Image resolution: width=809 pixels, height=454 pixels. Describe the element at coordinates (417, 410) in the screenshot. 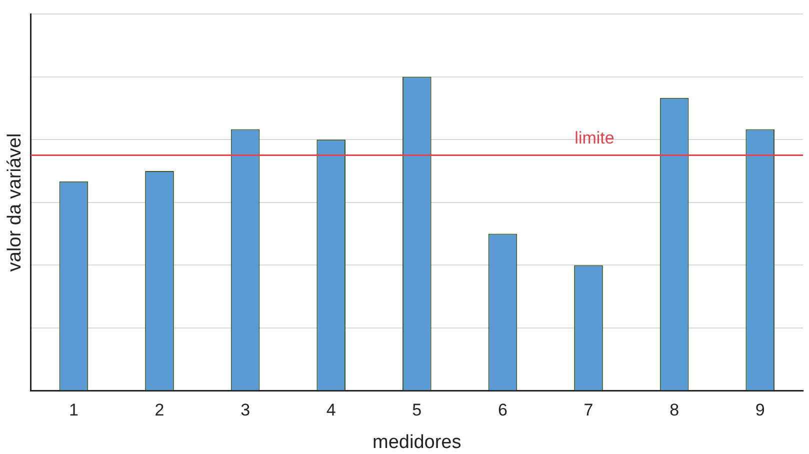

I see `x-tick-label: 5` at that location.